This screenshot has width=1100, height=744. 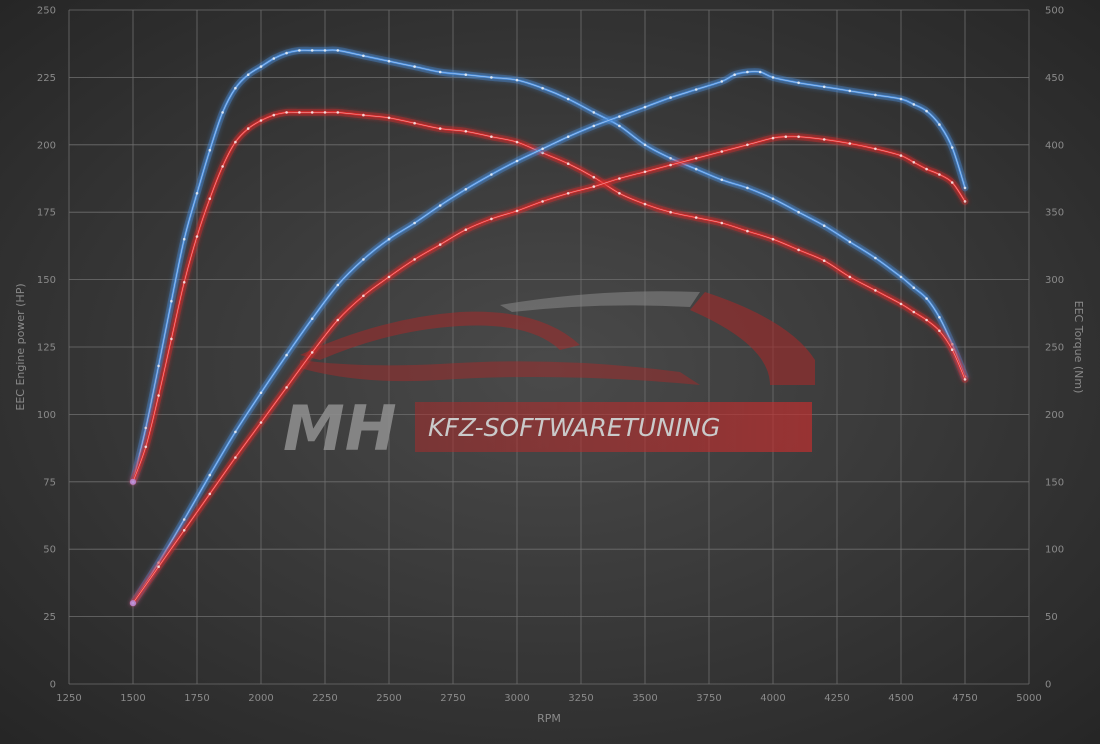 What do you see at coordinates (549, 718) in the screenshot?
I see `x-axis-title: RPM` at bounding box center [549, 718].